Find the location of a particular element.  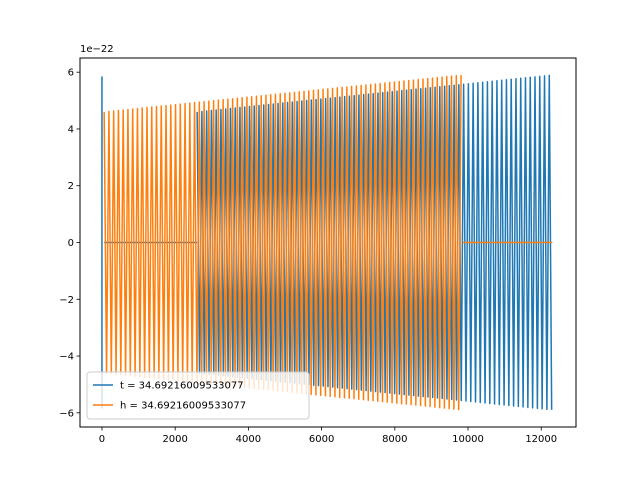

legend-label: t = 34.69216009533077 is located at coordinates (182, 386).